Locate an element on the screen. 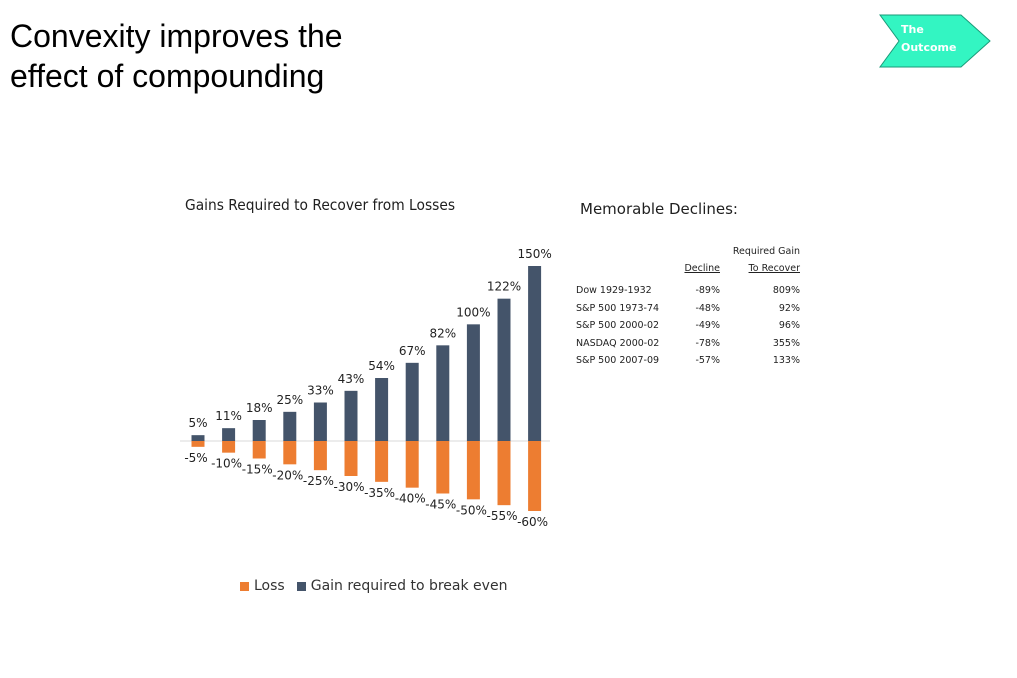 The image size is (1017, 678). chart-title: Gains Required to Recover from Losses is located at coordinates (320, 205).